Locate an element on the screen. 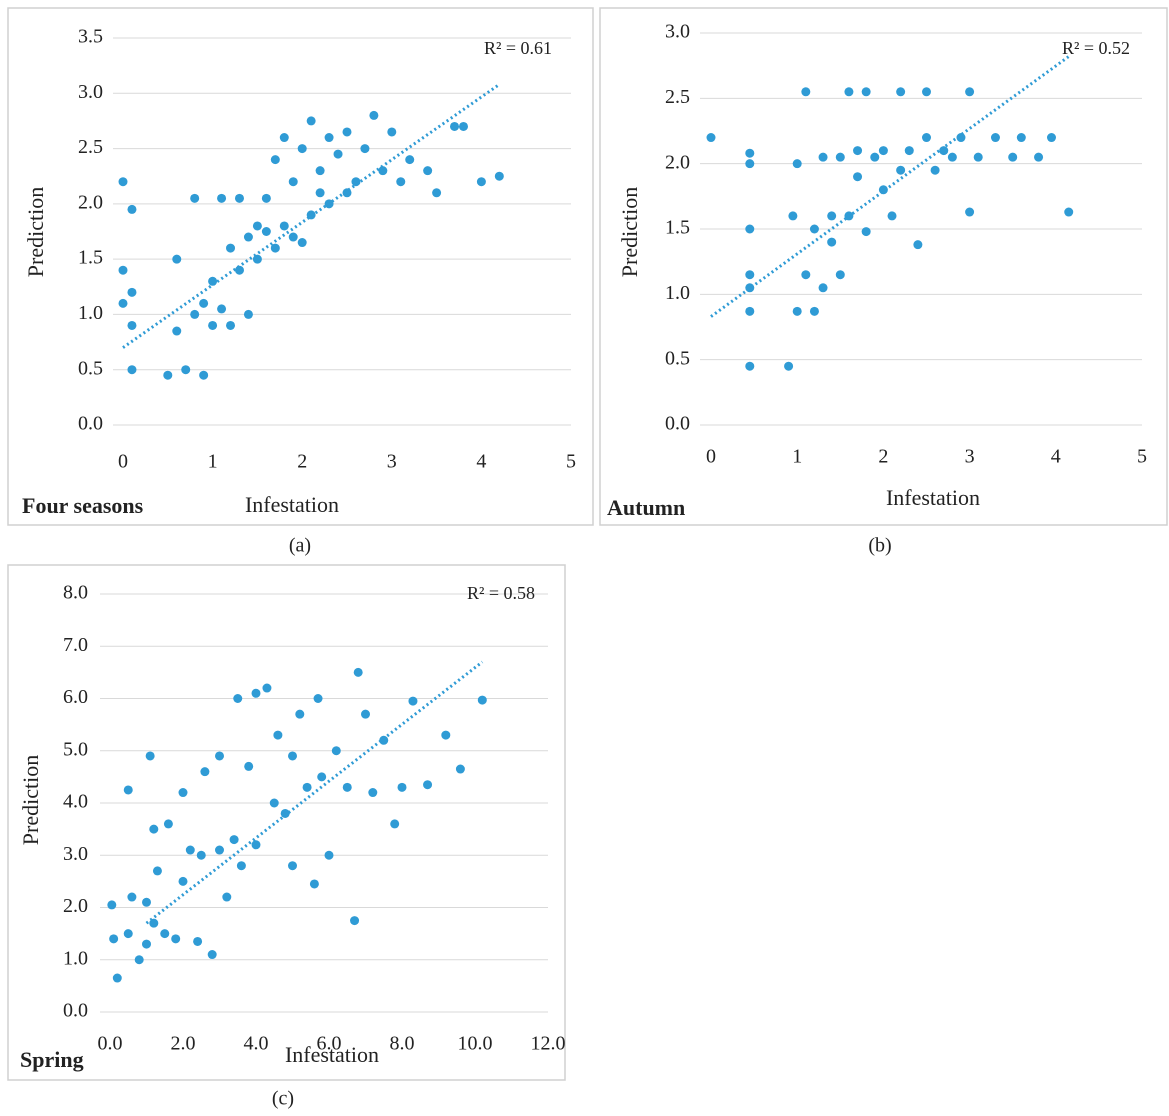 The height and width of the screenshot is (1116, 1169). r-squared: R² = 0.61 is located at coordinates (518, 48).